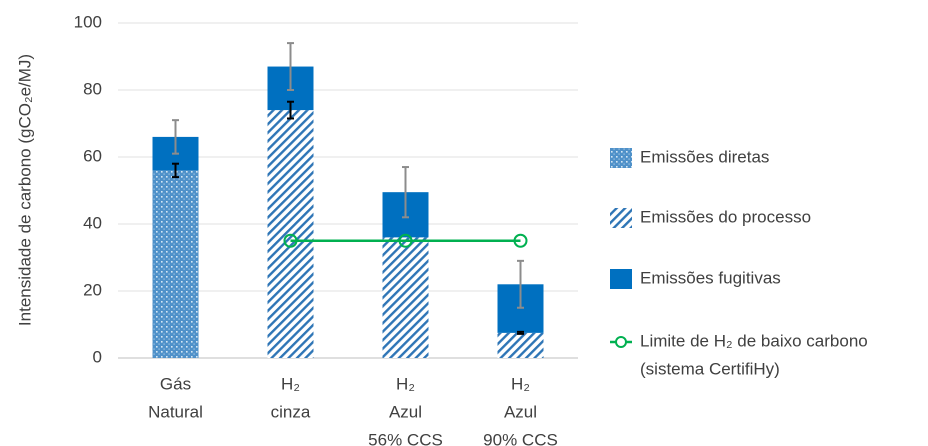 This screenshot has height=446, width=928. Describe the element at coordinates (97, 356) in the screenshot. I see `y-tick-label: 0` at that location.